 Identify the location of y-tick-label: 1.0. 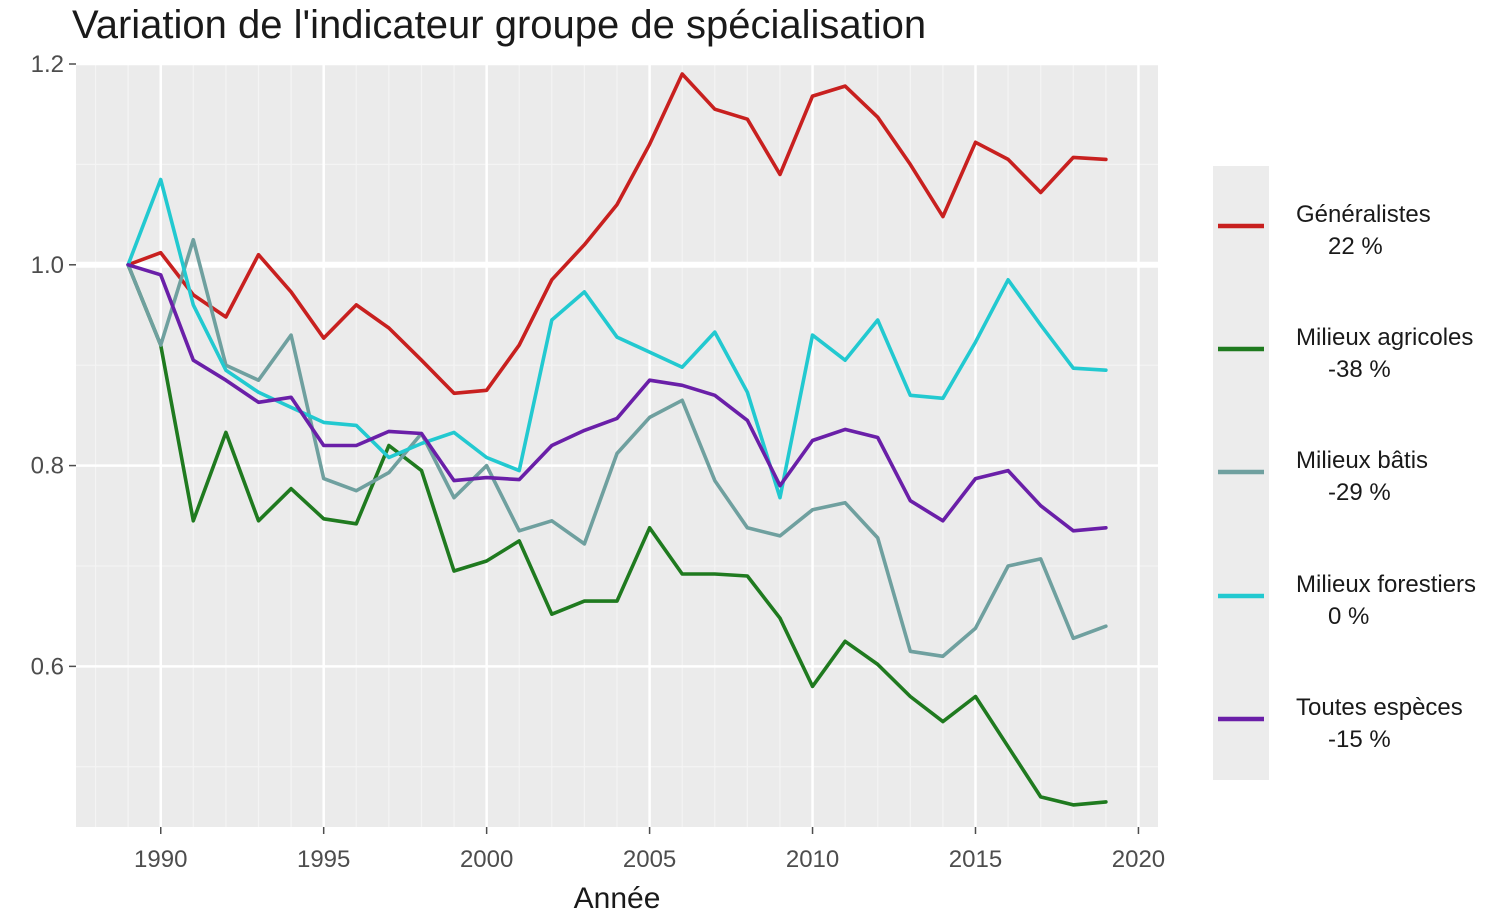
(47, 265).